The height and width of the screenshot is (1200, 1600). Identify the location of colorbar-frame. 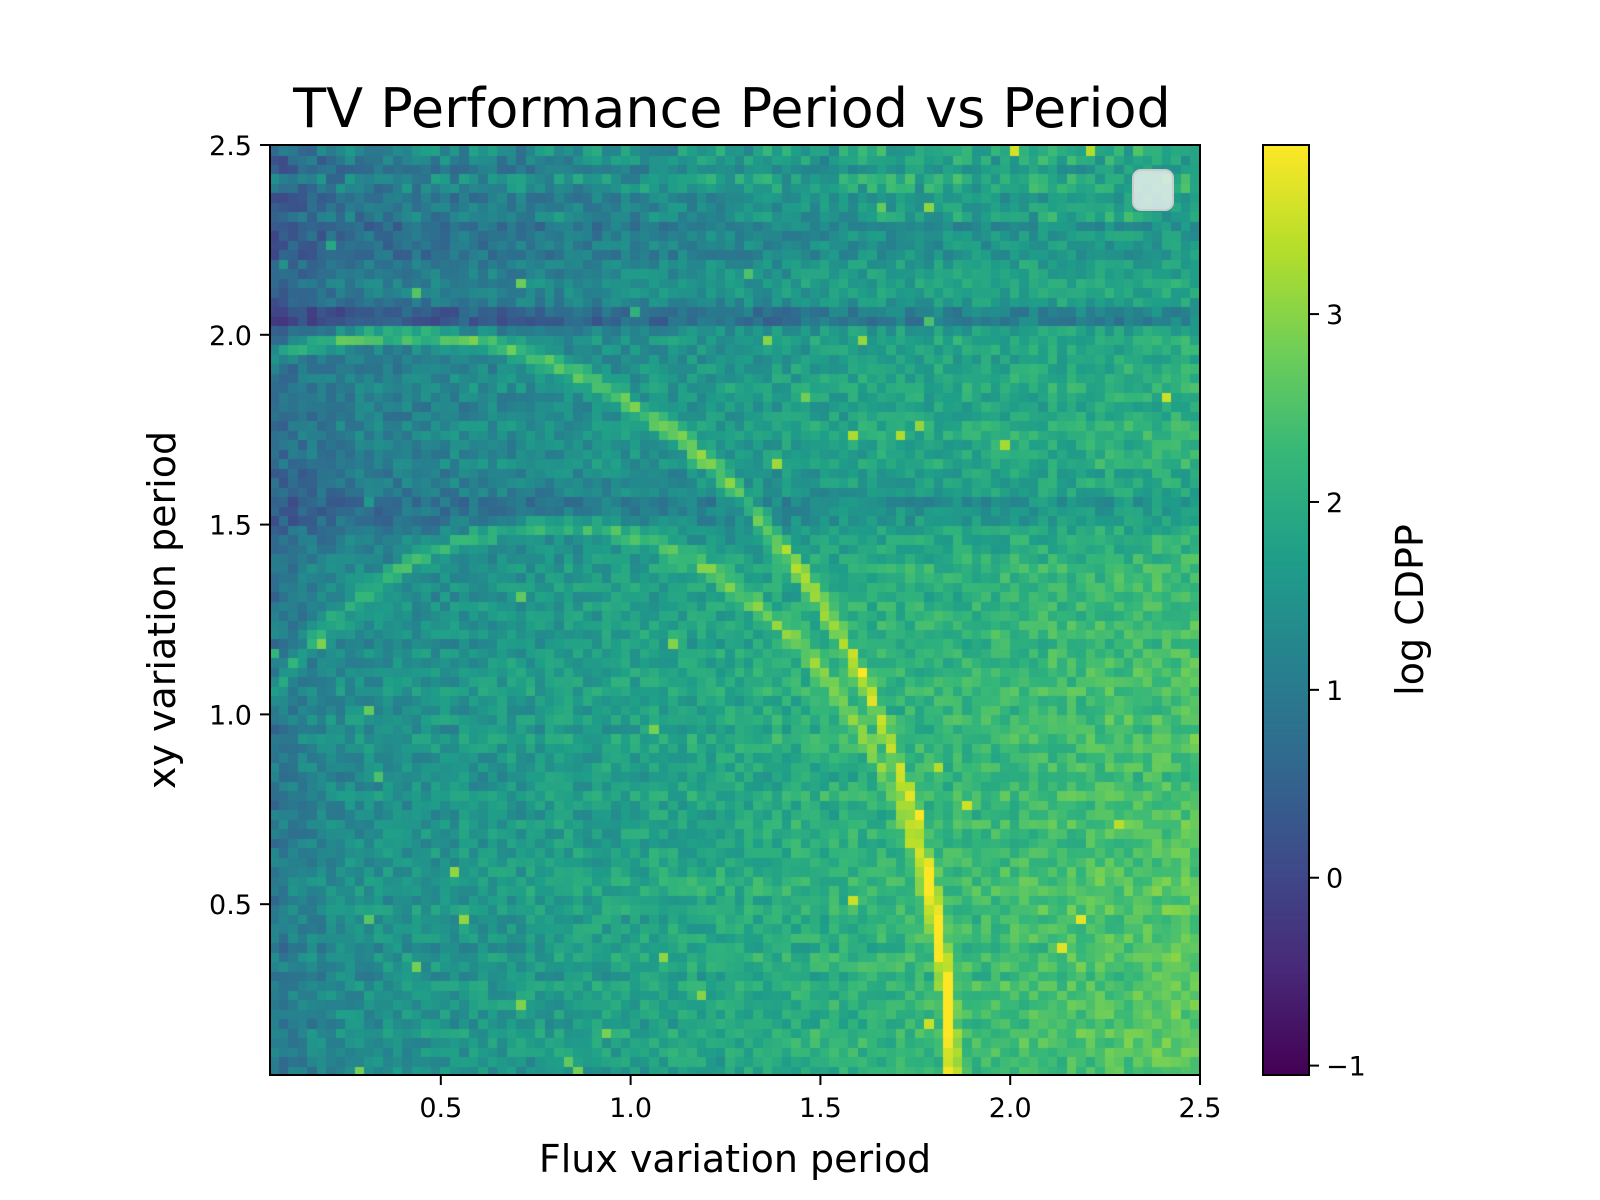
(1286, 610).